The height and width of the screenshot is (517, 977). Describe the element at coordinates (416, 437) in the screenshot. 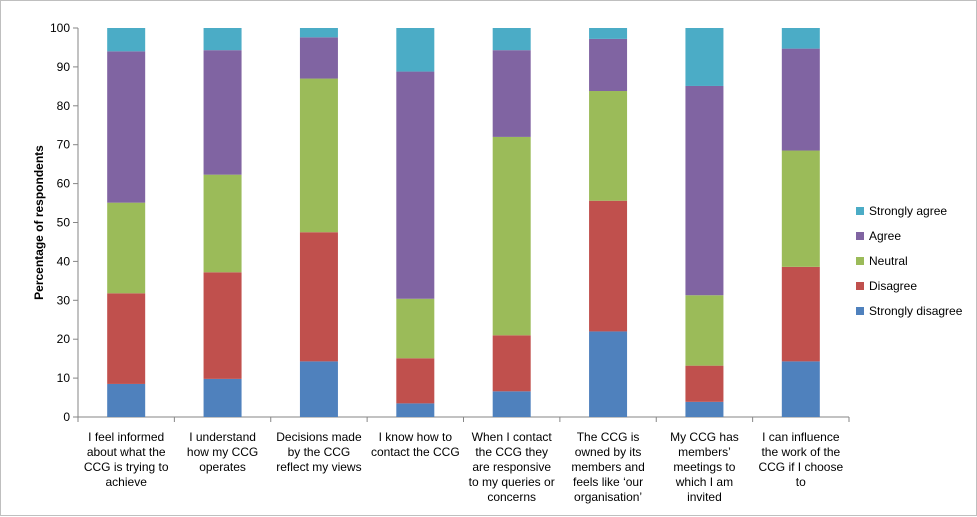

I see `x-category-label: I know how to` at that location.